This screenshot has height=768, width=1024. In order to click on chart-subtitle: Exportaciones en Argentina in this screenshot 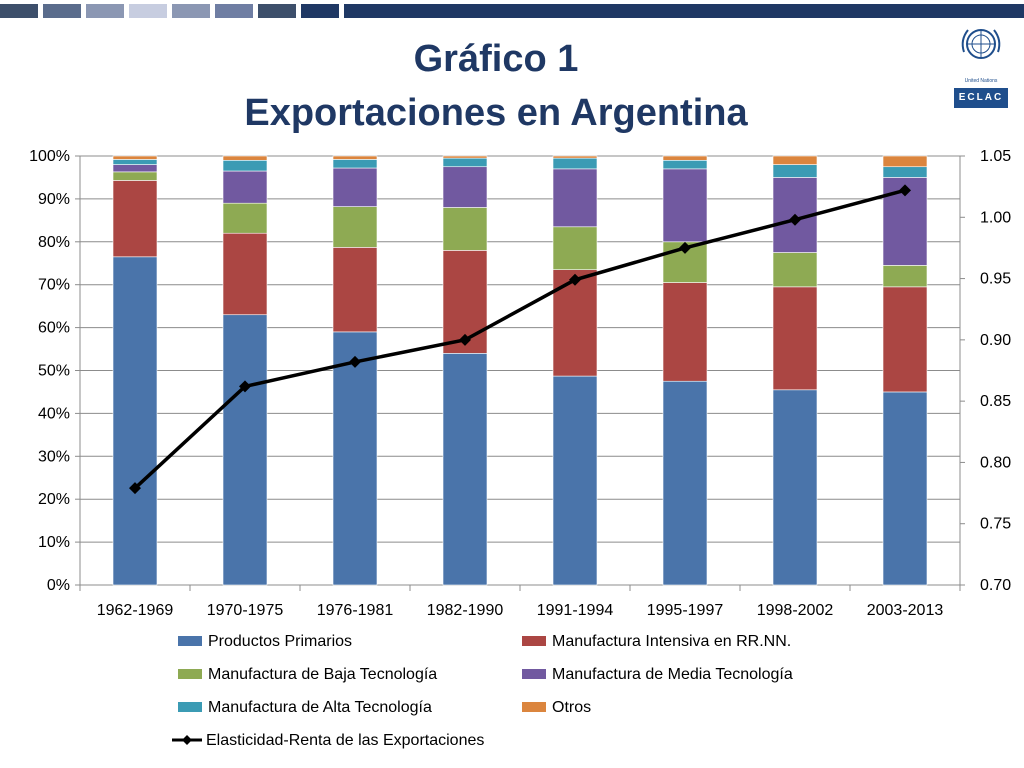, I will do `click(496, 113)`.